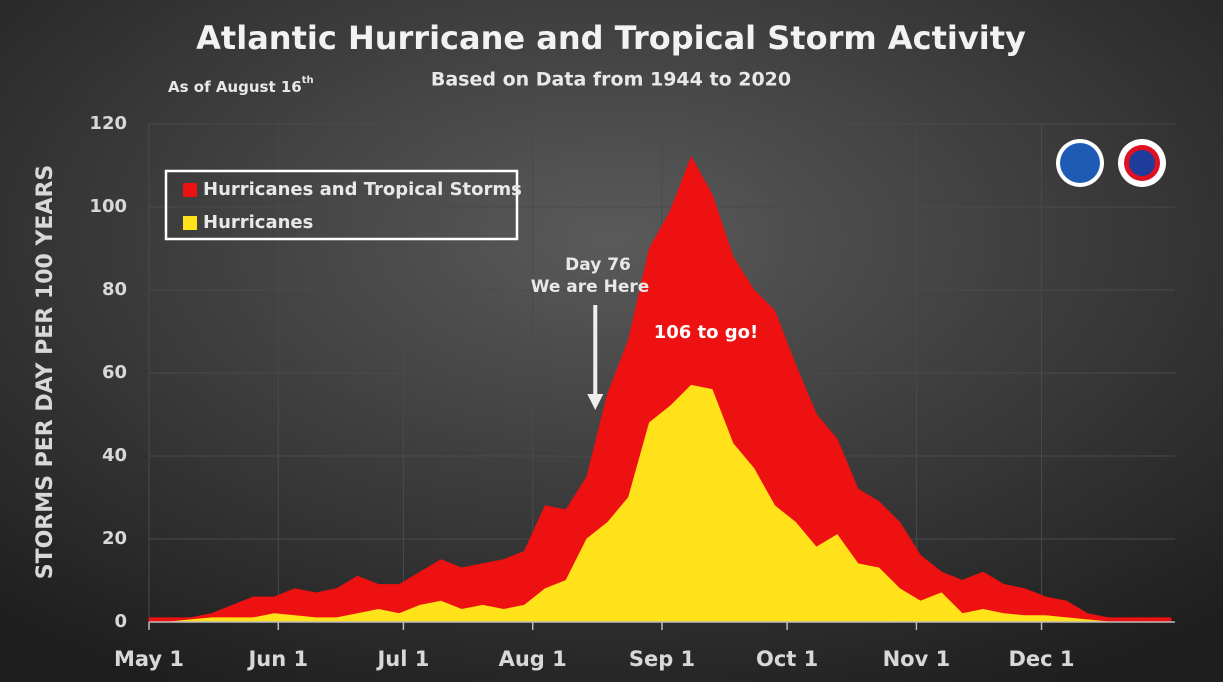 This screenshot has height=682, width=1223. What do you see at coordinates (149, 659) in the screenshot?
I see `x-tick-label: May 1` at bounding box center [149, 659].